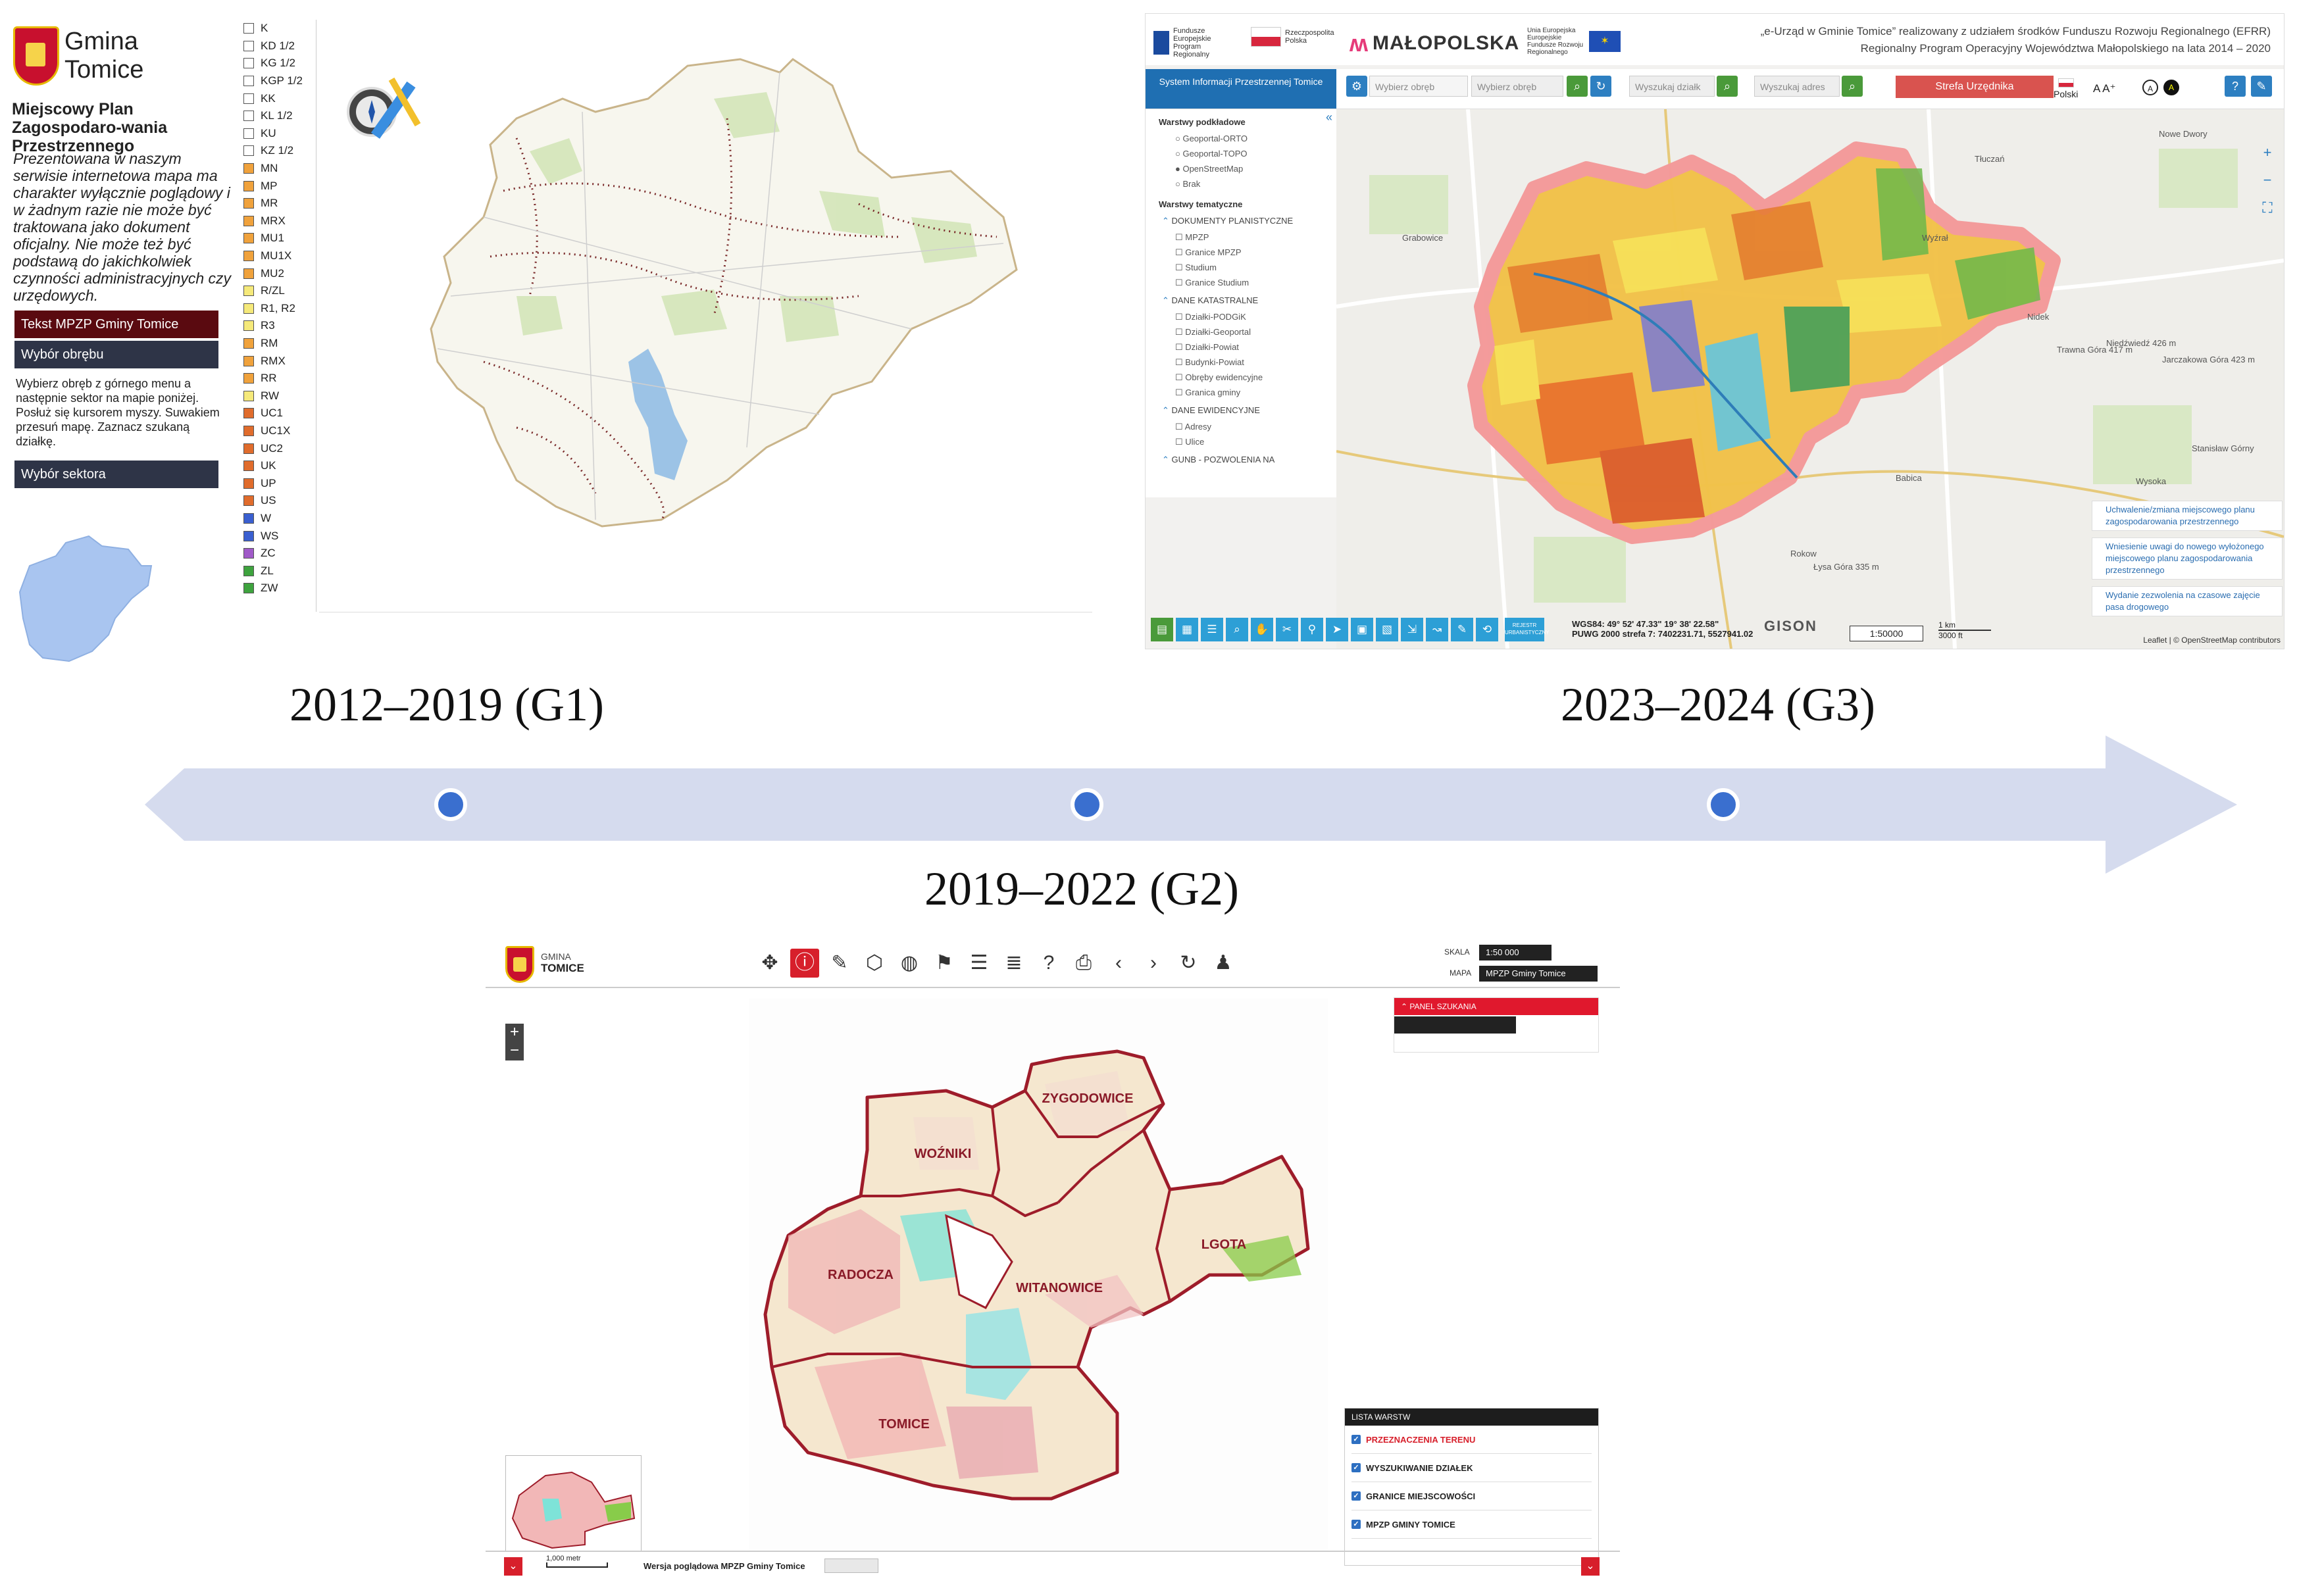  I want to click on precinct-select-2: Wybierz obręb, so click(1517, 86).